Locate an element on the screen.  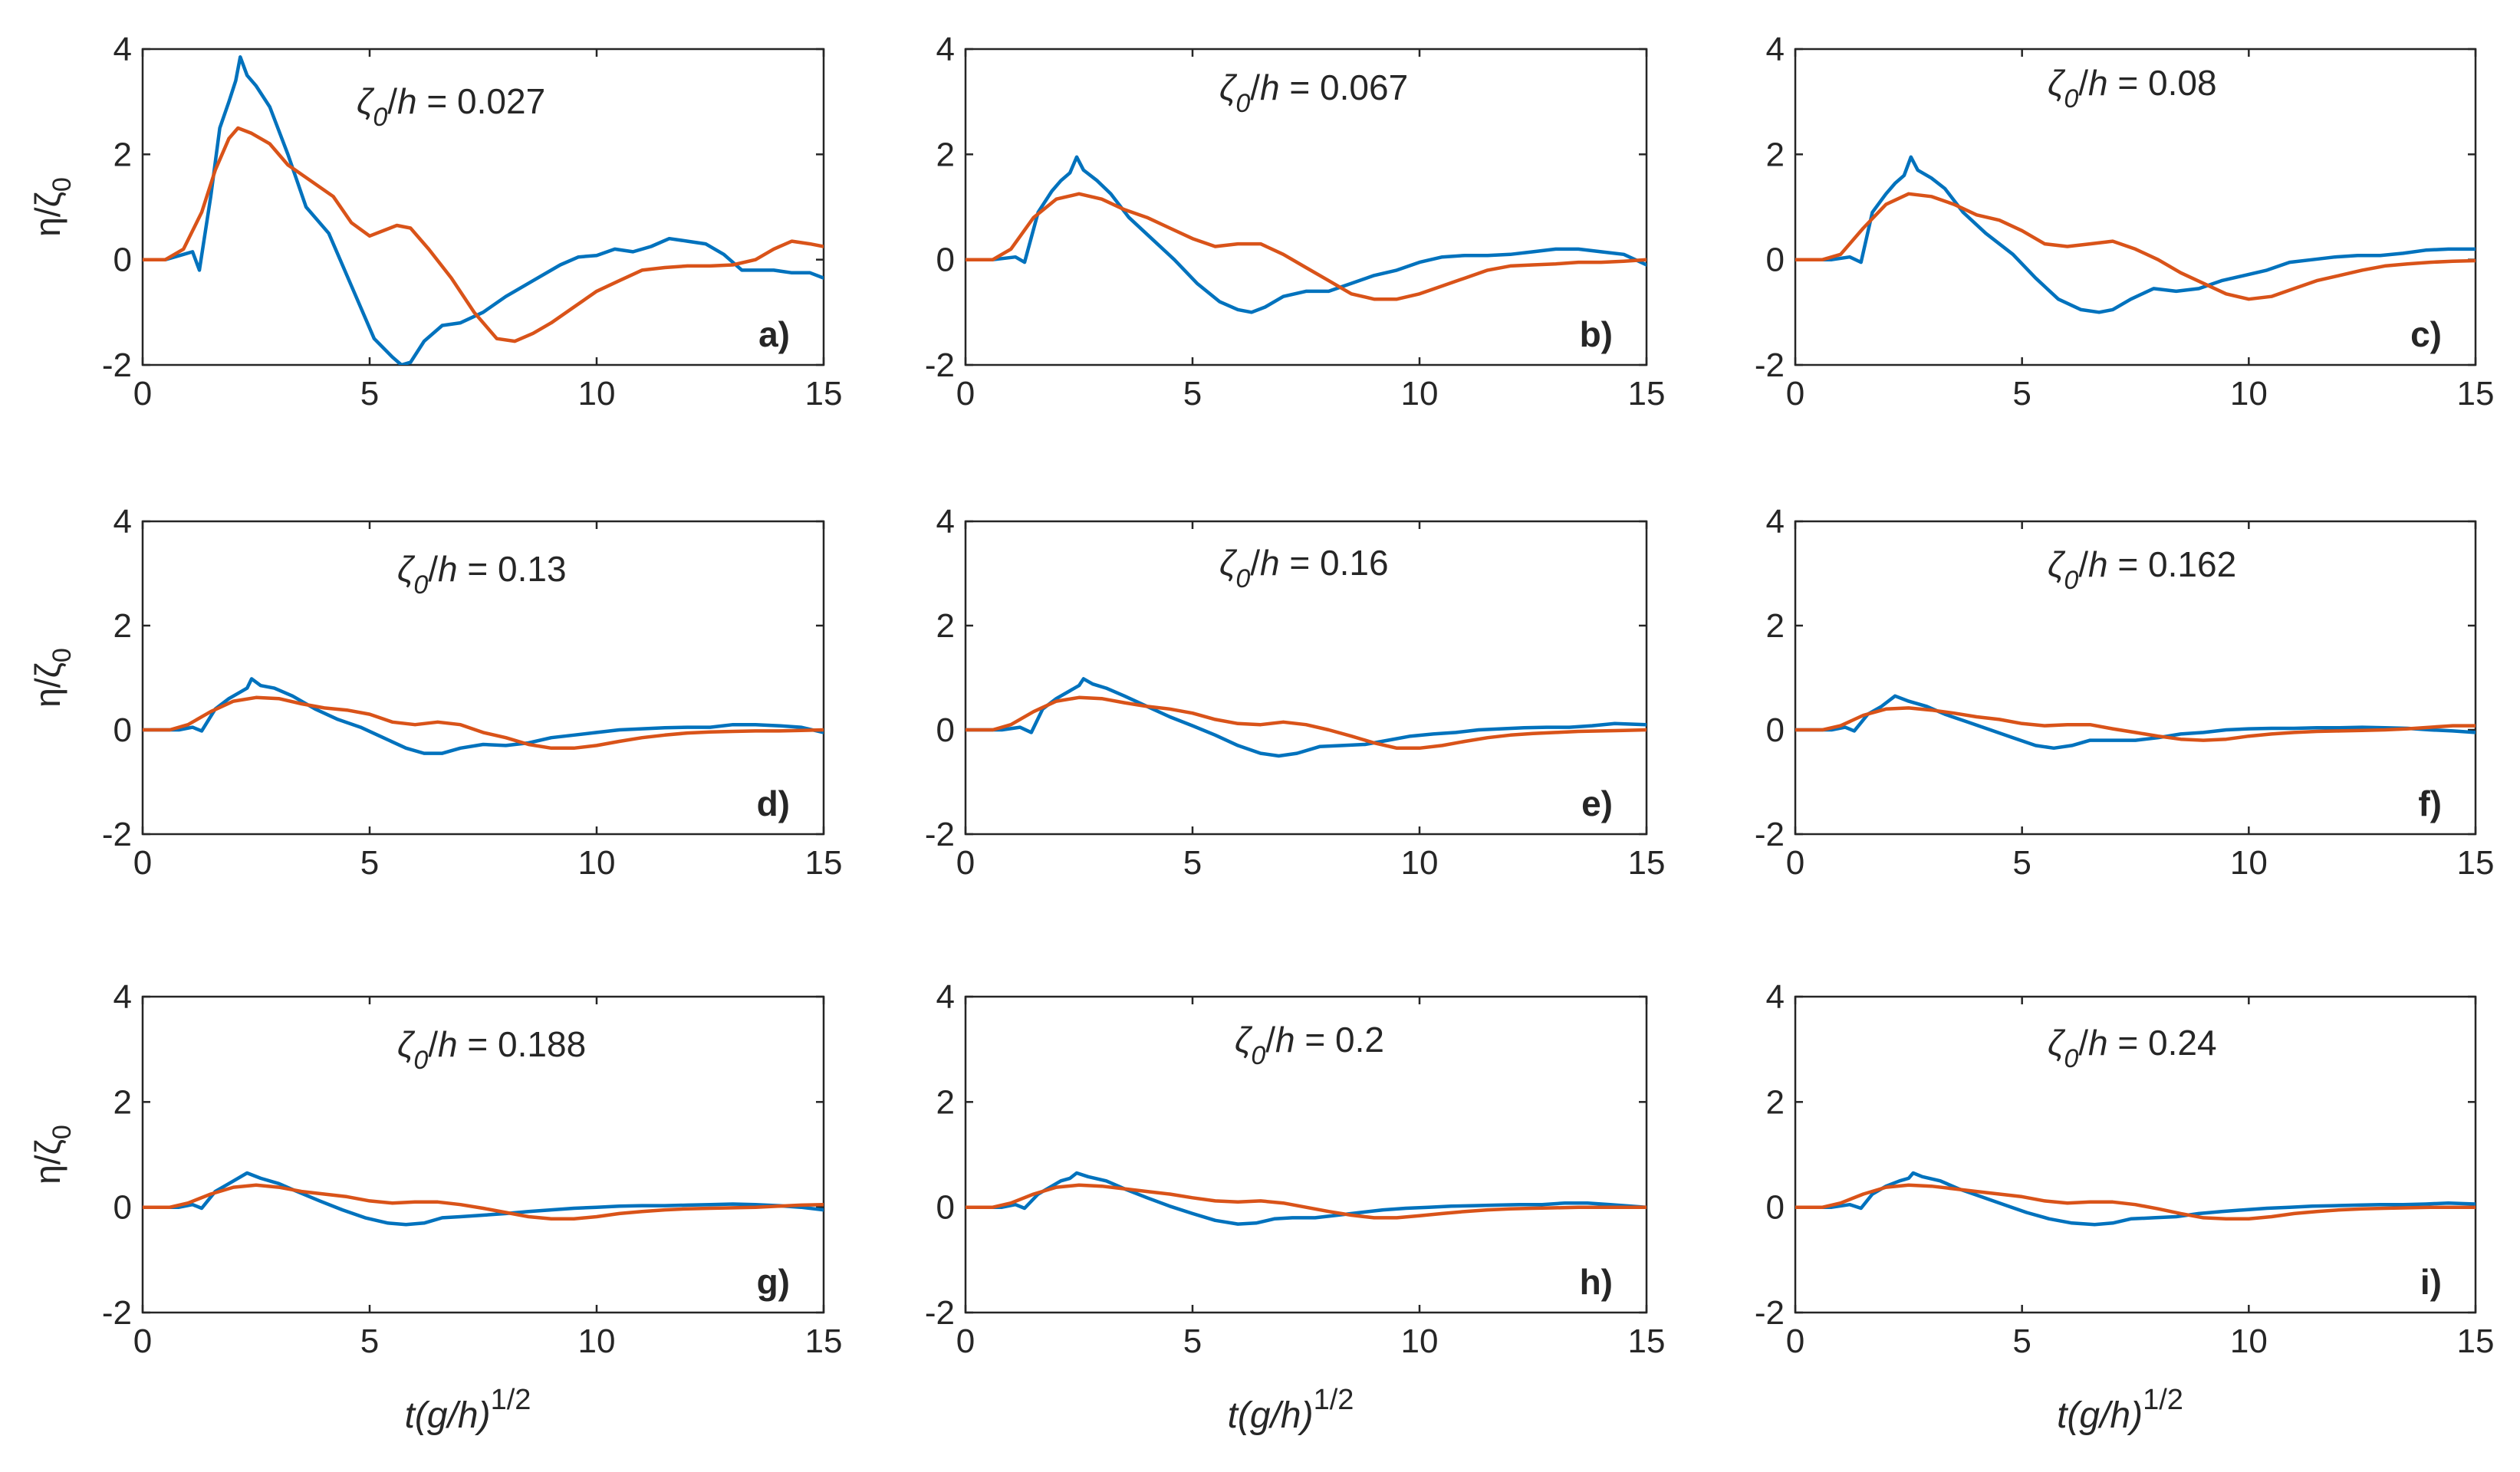
panel-label: f) is located at coordinates (2430, 803).